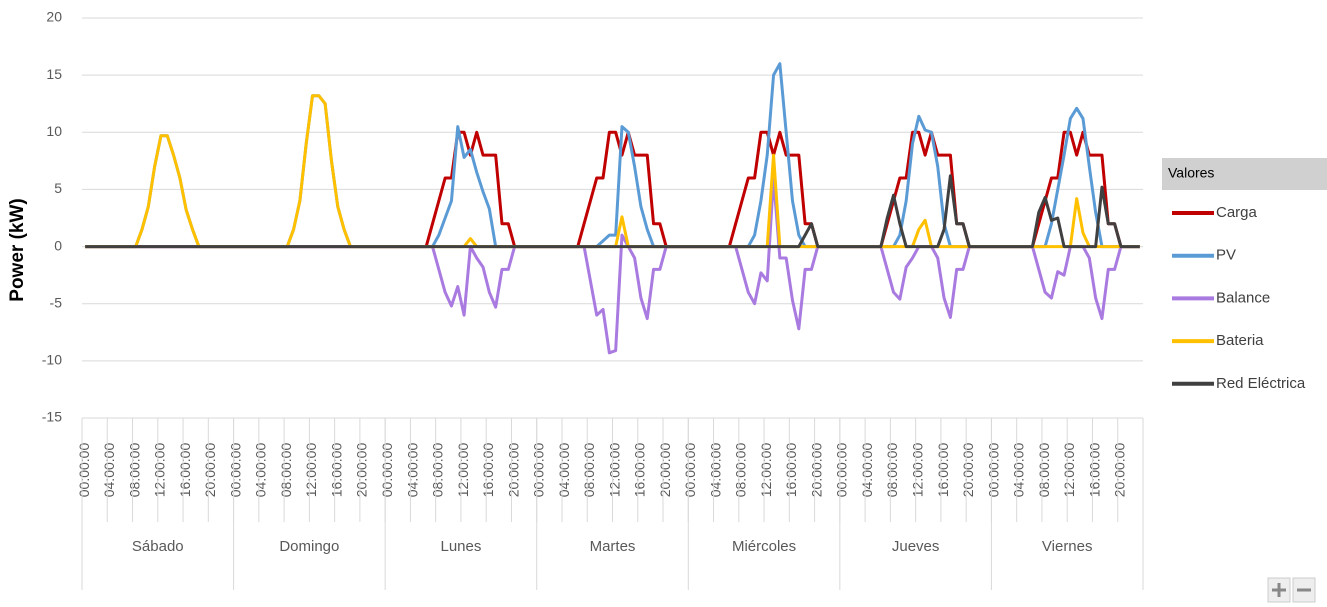  I want to click on group-label: Miércoles, so click(764, 546).